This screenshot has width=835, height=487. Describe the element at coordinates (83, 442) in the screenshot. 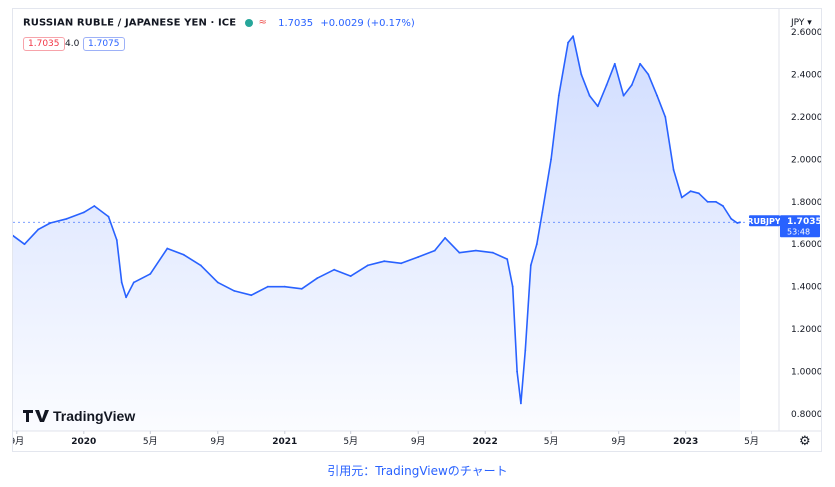

I see `x-tick-label: 2020` at that location.